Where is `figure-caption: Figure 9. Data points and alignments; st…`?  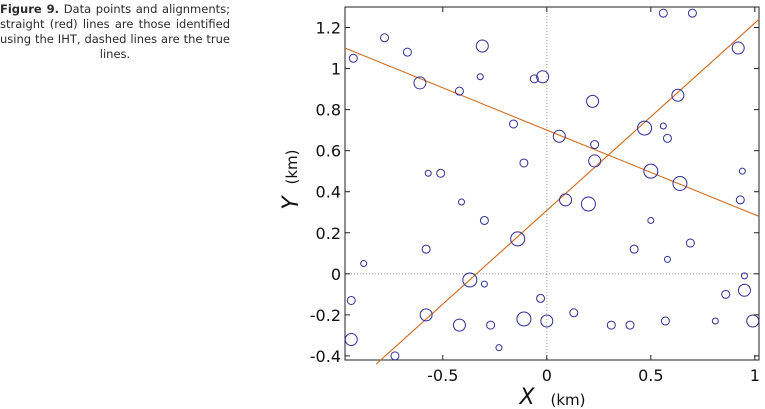
figure-caption: Figure 9. Data points and alignments; st… is located at coordinates (115, 32).